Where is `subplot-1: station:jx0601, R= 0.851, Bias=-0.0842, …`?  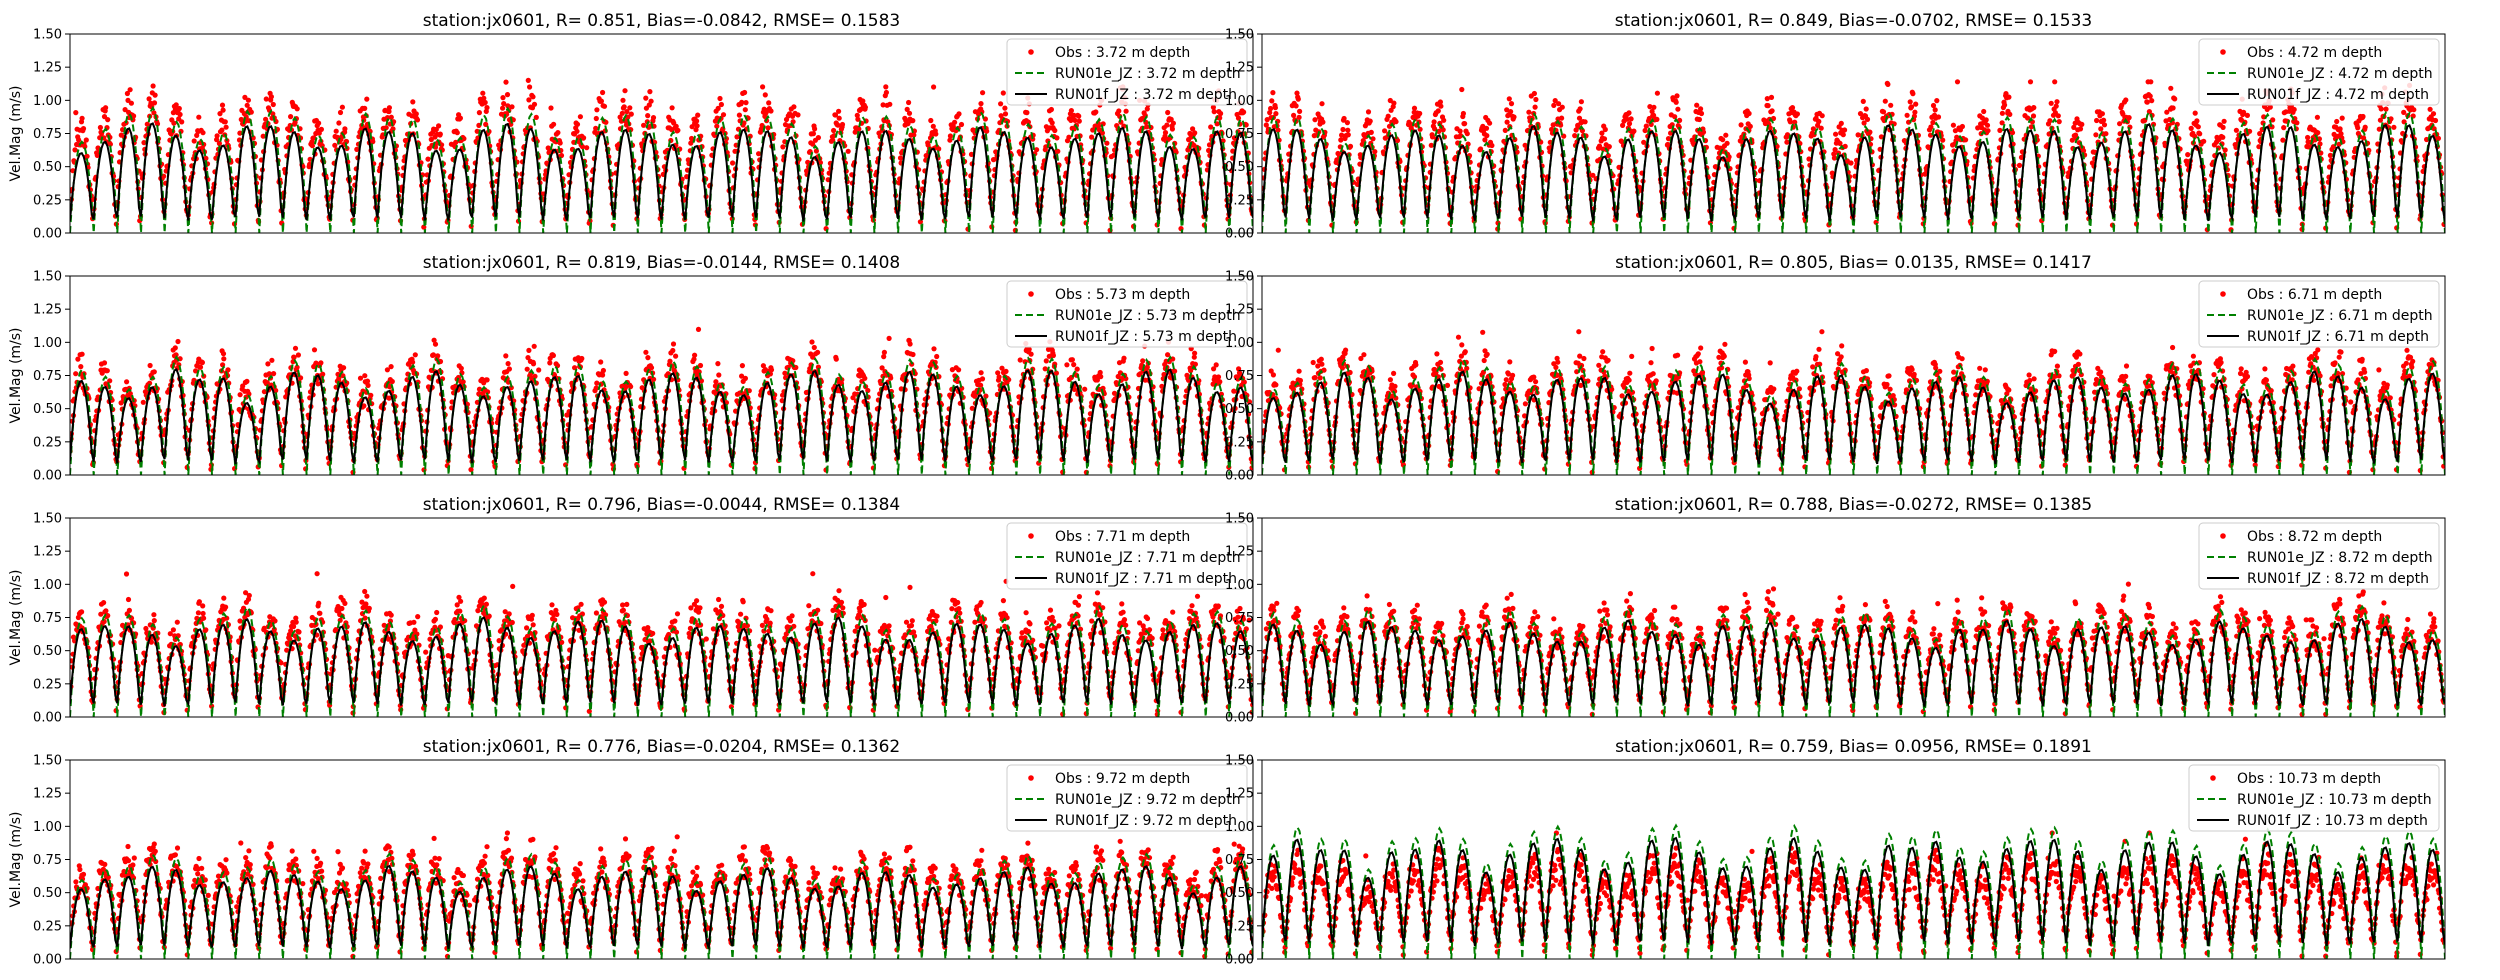
subplot-1: station:jx0601, R= 0.851, Bias=-0.0842, … is located at coordinates (631, 126).